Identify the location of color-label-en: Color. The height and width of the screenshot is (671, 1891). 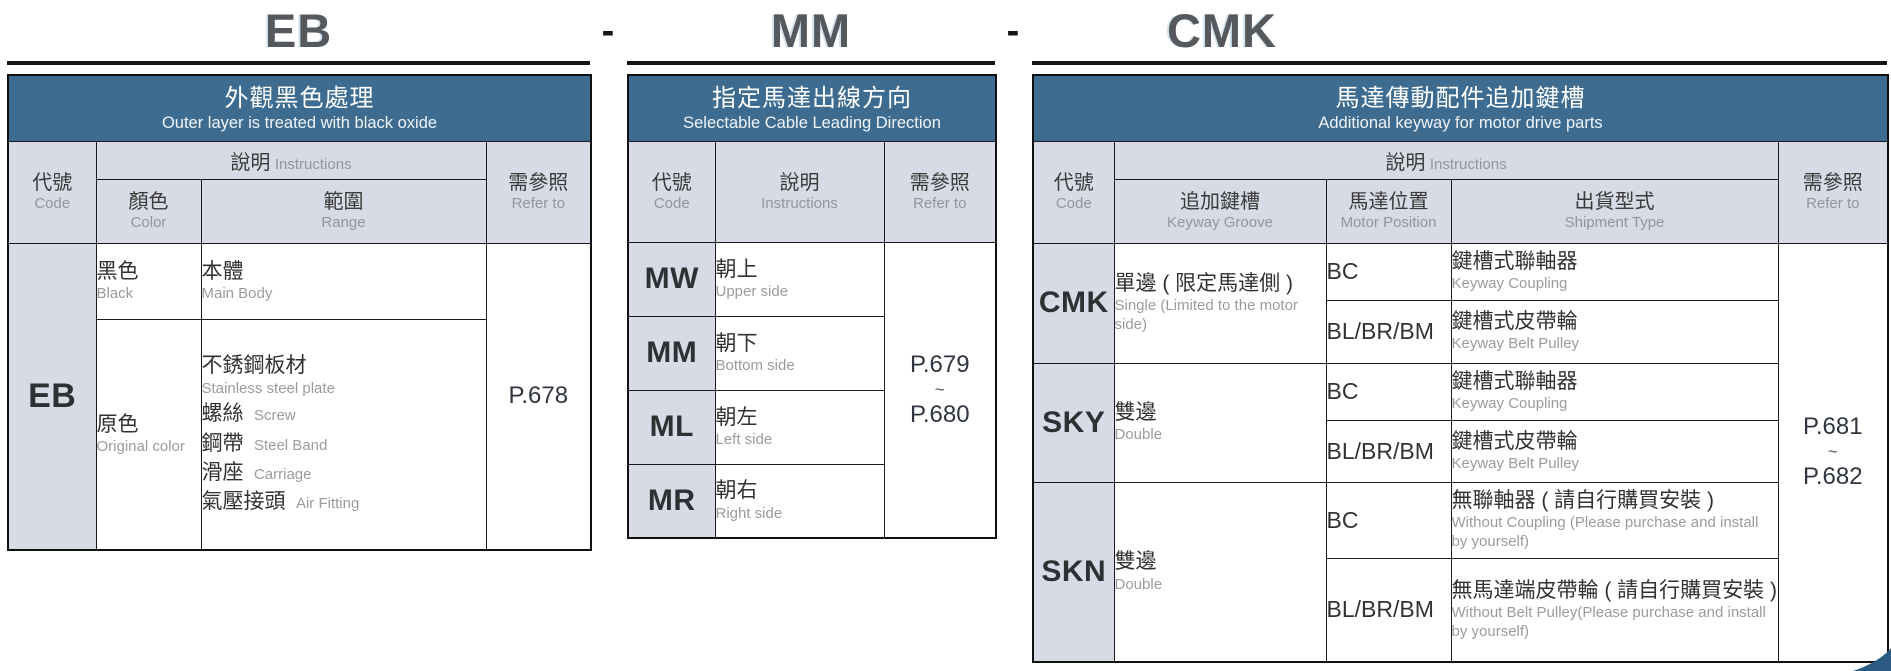
(148, 223).